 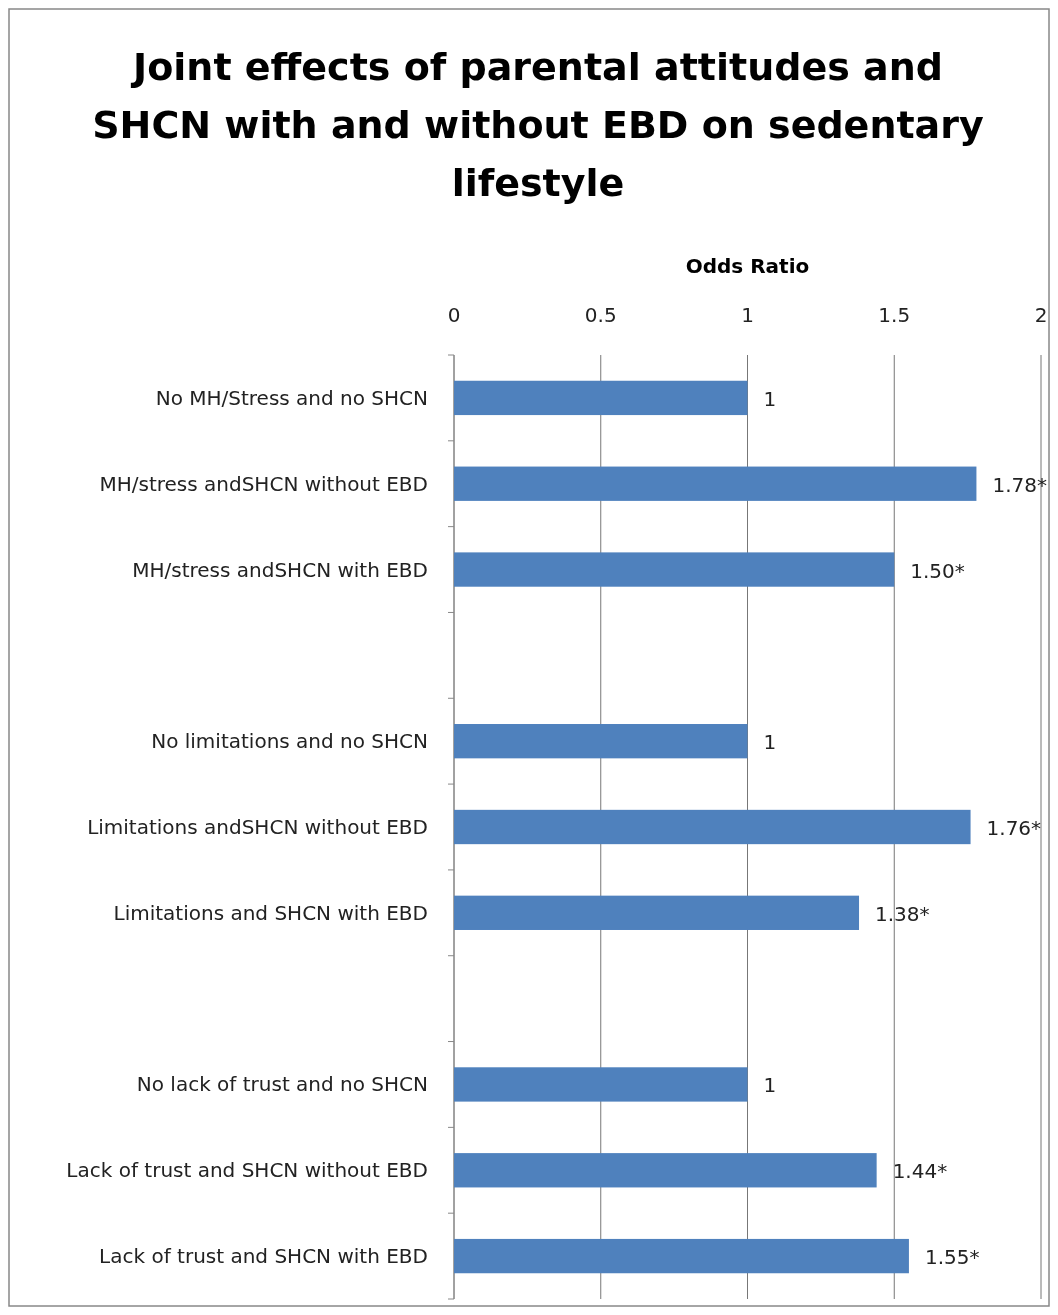 I want to click on y-tick-label: Limitations and SHCN with EBD, so click(x=270, y=912).